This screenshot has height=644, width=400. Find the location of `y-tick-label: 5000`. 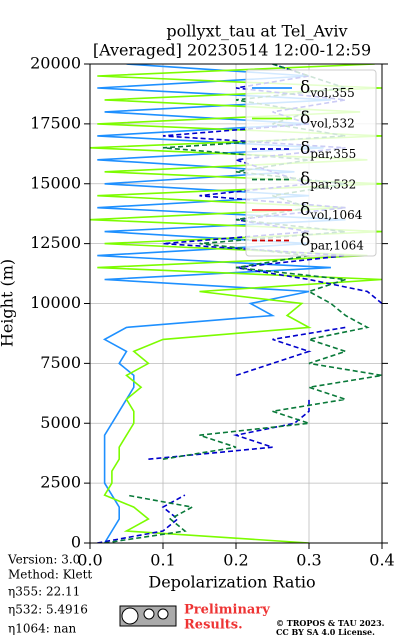

y-tick-label: 5000 is located at coordinates (60, 422).